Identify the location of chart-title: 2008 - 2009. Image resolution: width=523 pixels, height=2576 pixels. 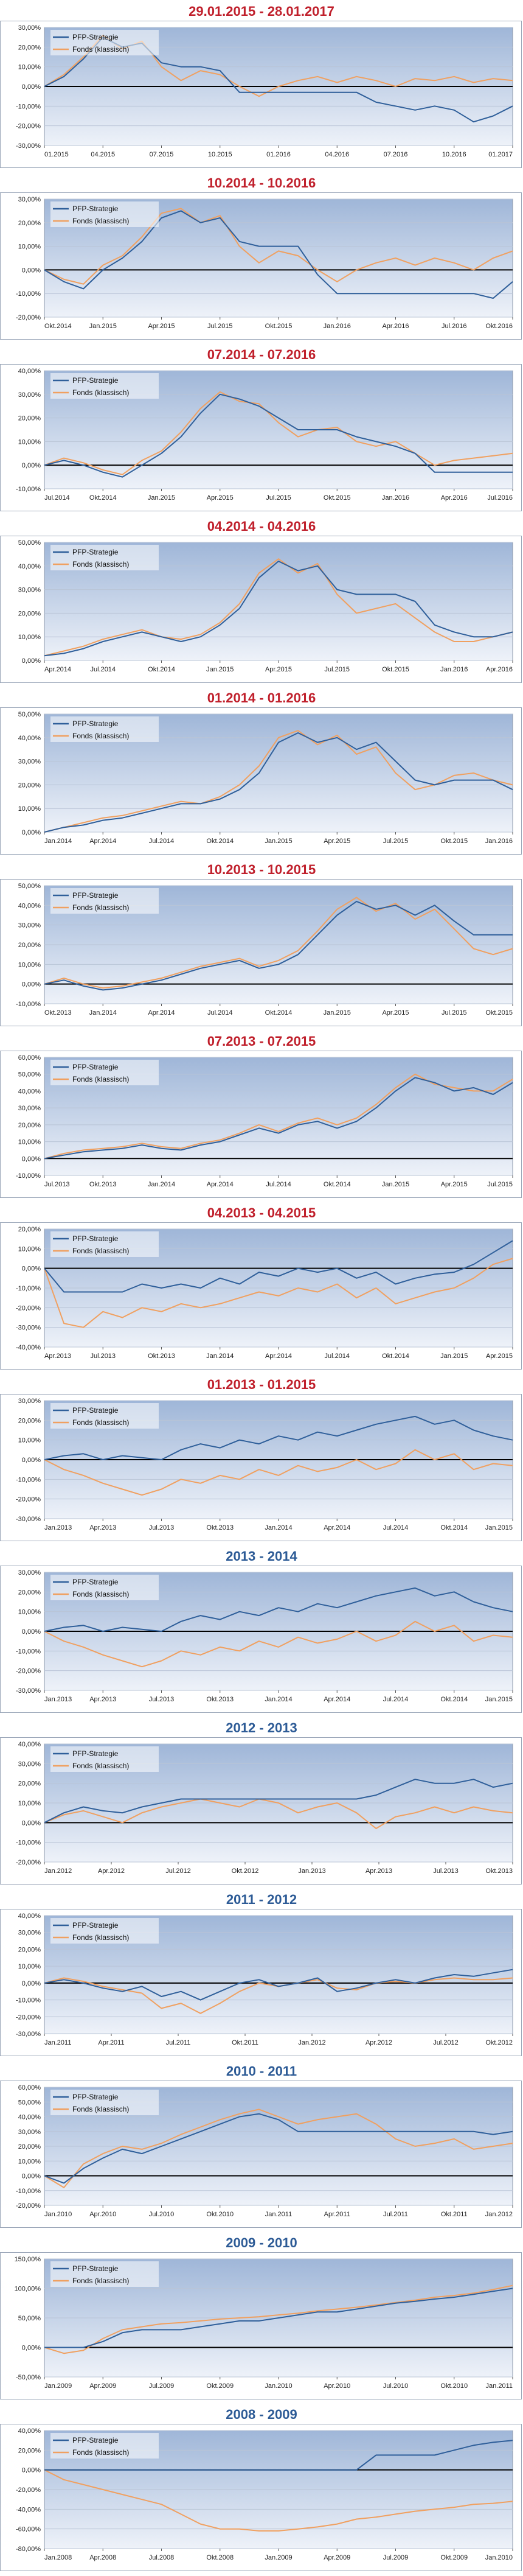
(261, 2414).